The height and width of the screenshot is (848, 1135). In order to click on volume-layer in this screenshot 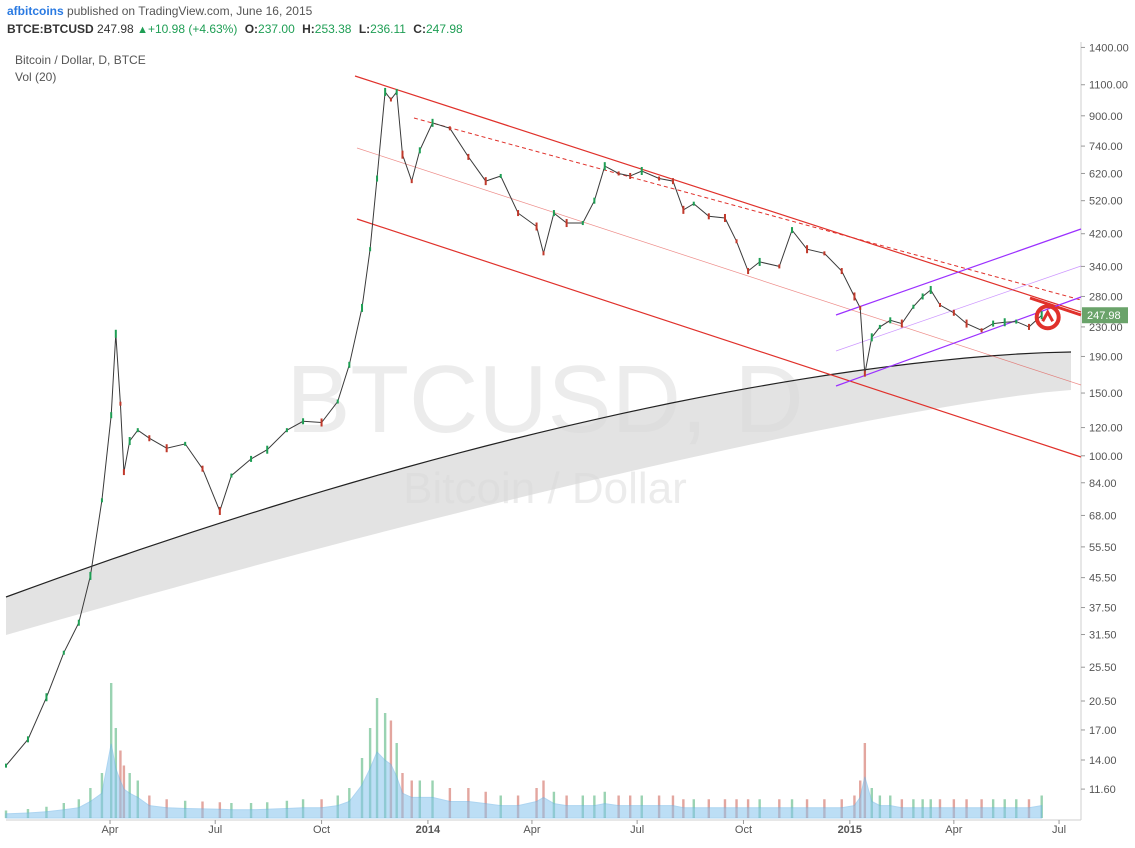, I will do `click(523, 751)`.